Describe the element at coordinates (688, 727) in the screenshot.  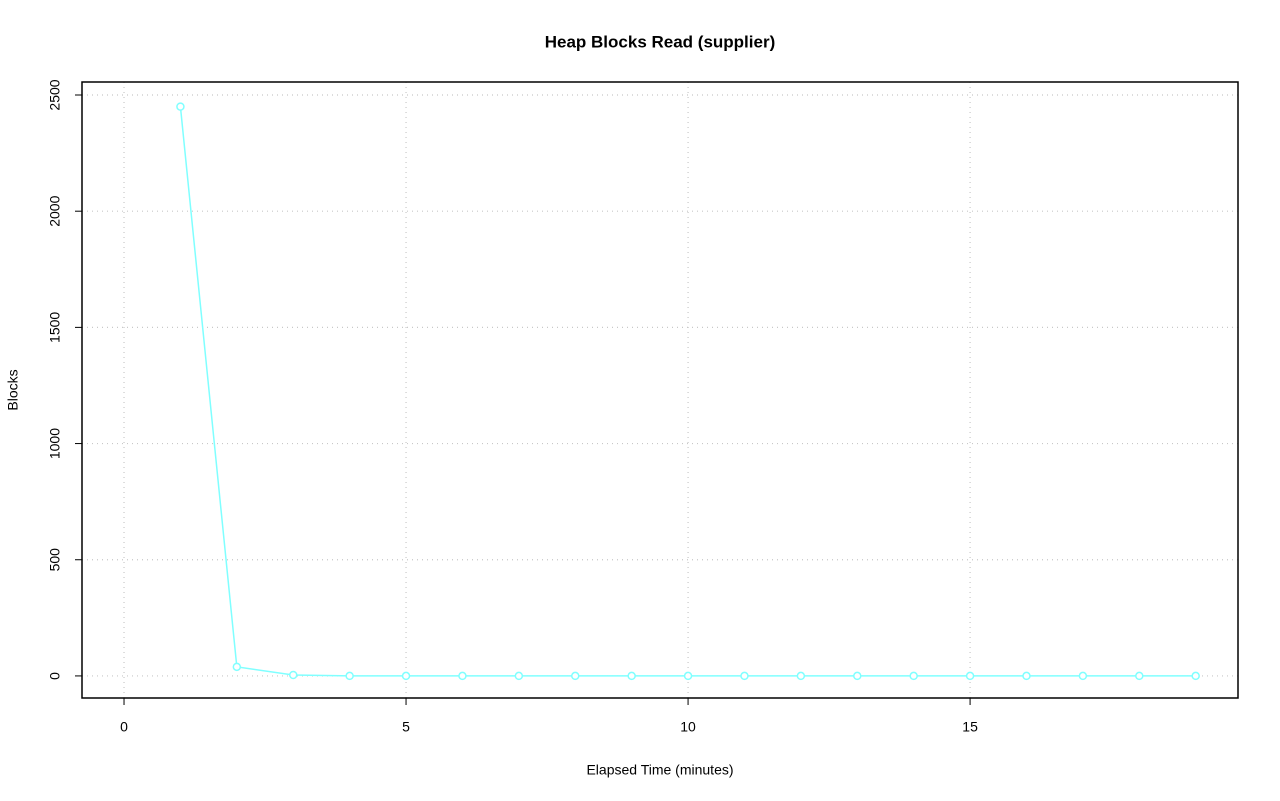
I see `x-tick-label: 10` at that location.